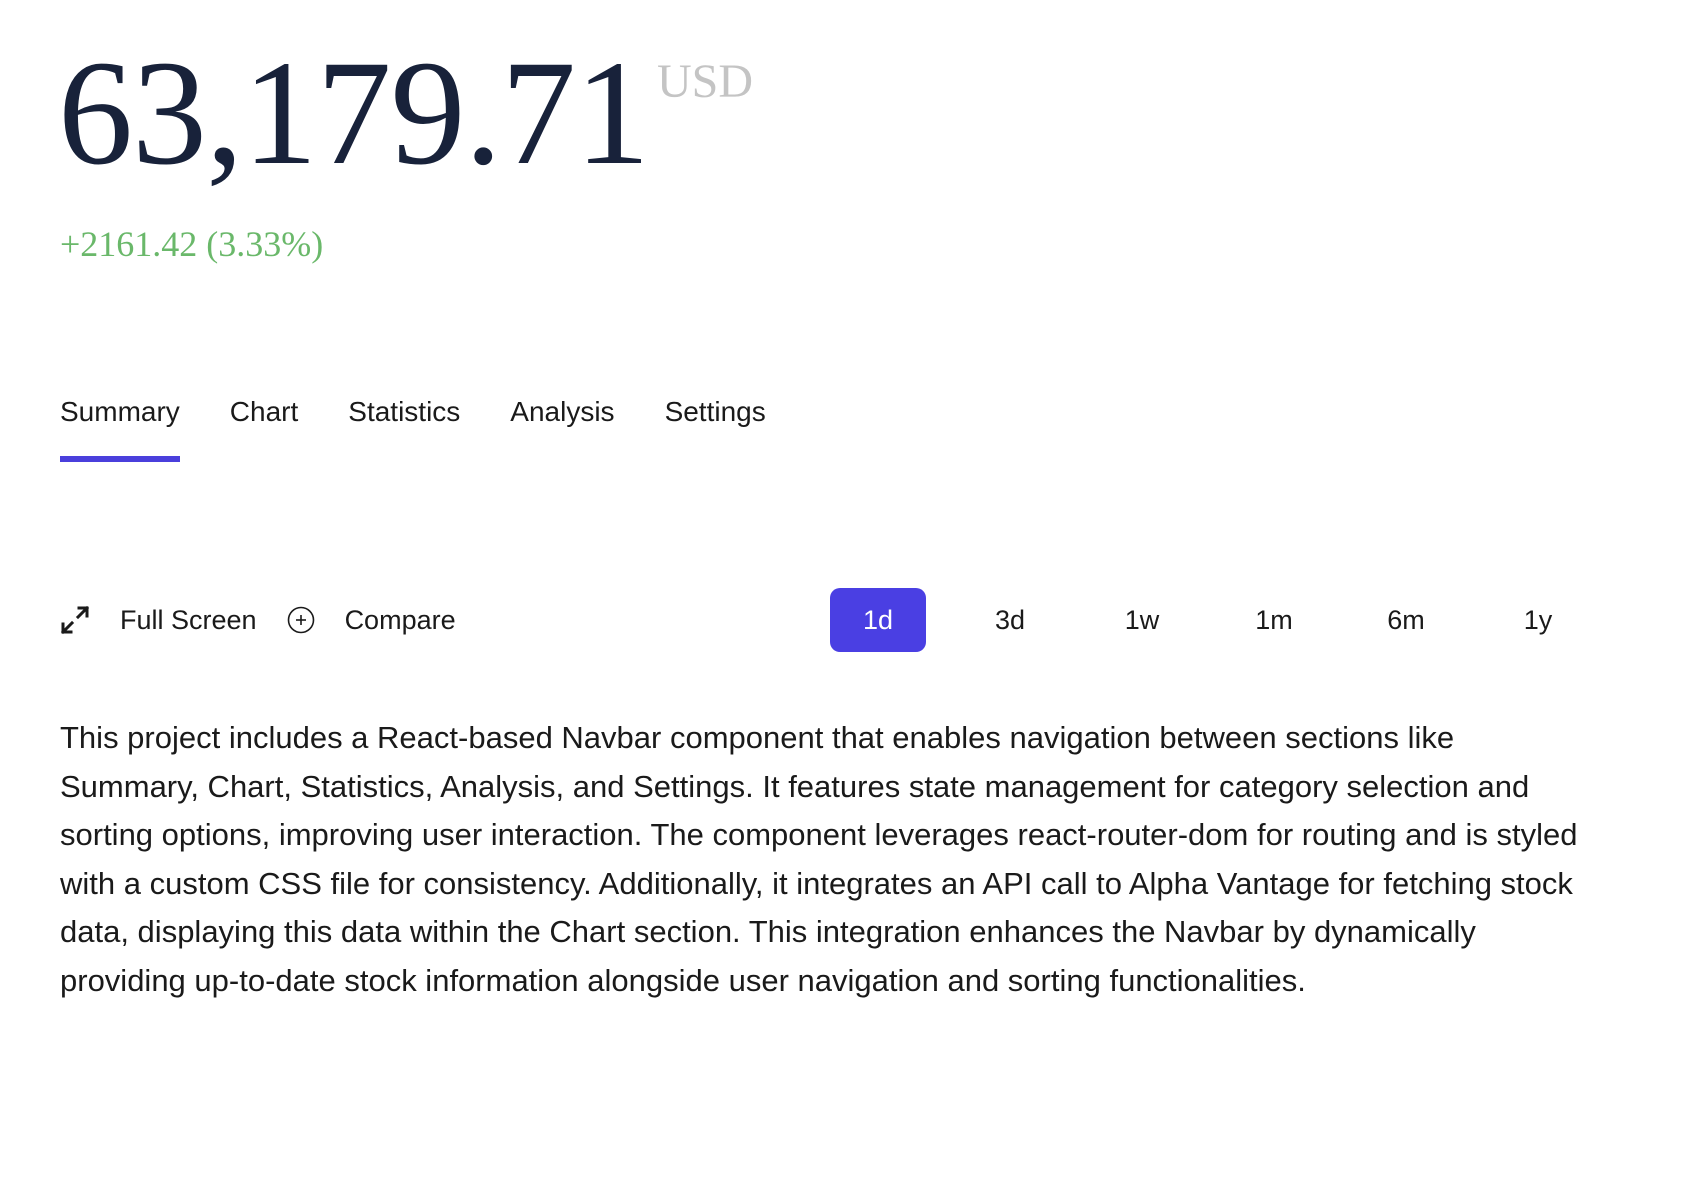 This screenshot has height=1184, width=1690. Describe the element at coordinates (1142, 619) in the screenshot. I see `range-button-1w: 1w` at that location.